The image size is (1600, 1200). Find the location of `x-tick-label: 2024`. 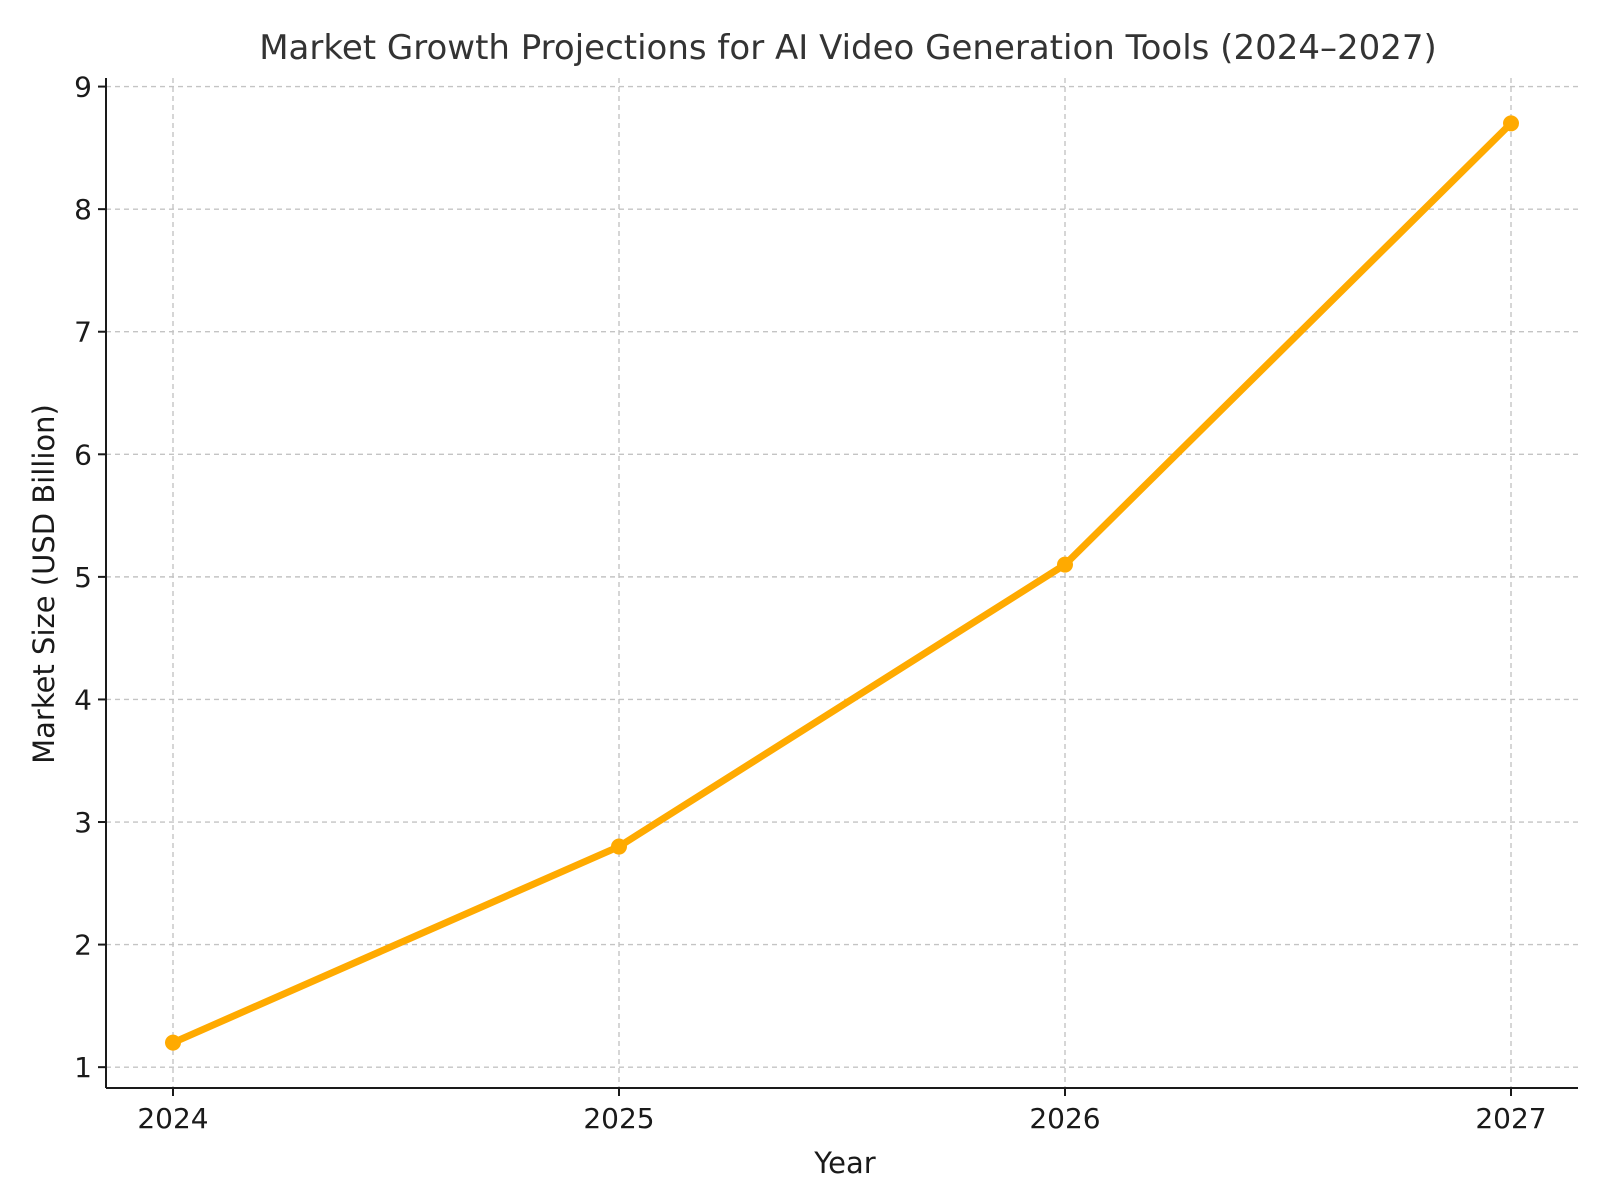

x-tick-label: 2024 is located at coordinates (172, 1118).